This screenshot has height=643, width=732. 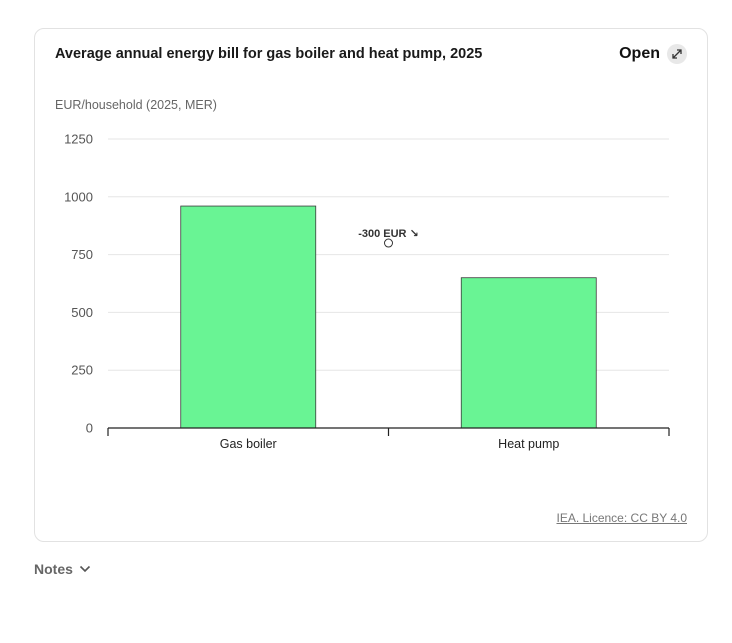 I want to click on x-tick-label: Heat pump, so click(x=528, y=444).